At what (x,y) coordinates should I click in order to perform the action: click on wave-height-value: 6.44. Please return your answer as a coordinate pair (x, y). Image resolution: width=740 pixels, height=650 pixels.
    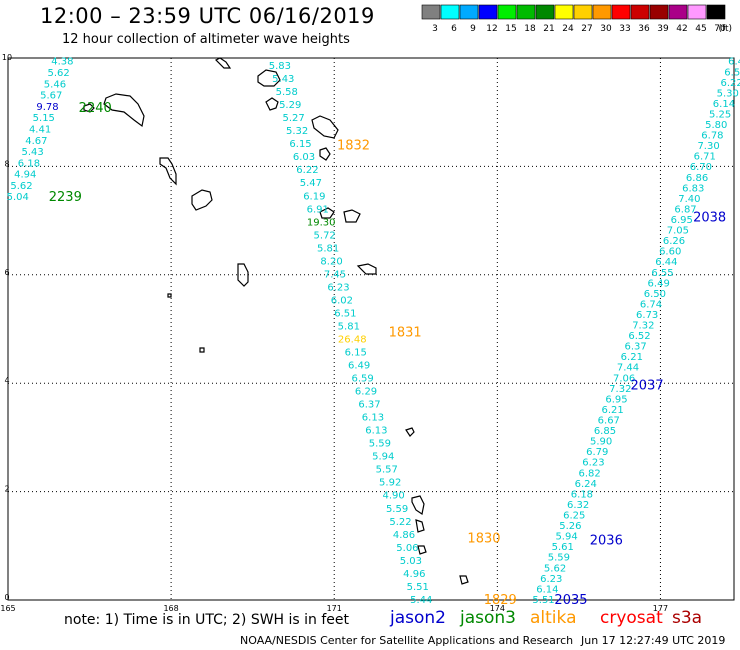
    Looking at the image, I should click on (666, 262).